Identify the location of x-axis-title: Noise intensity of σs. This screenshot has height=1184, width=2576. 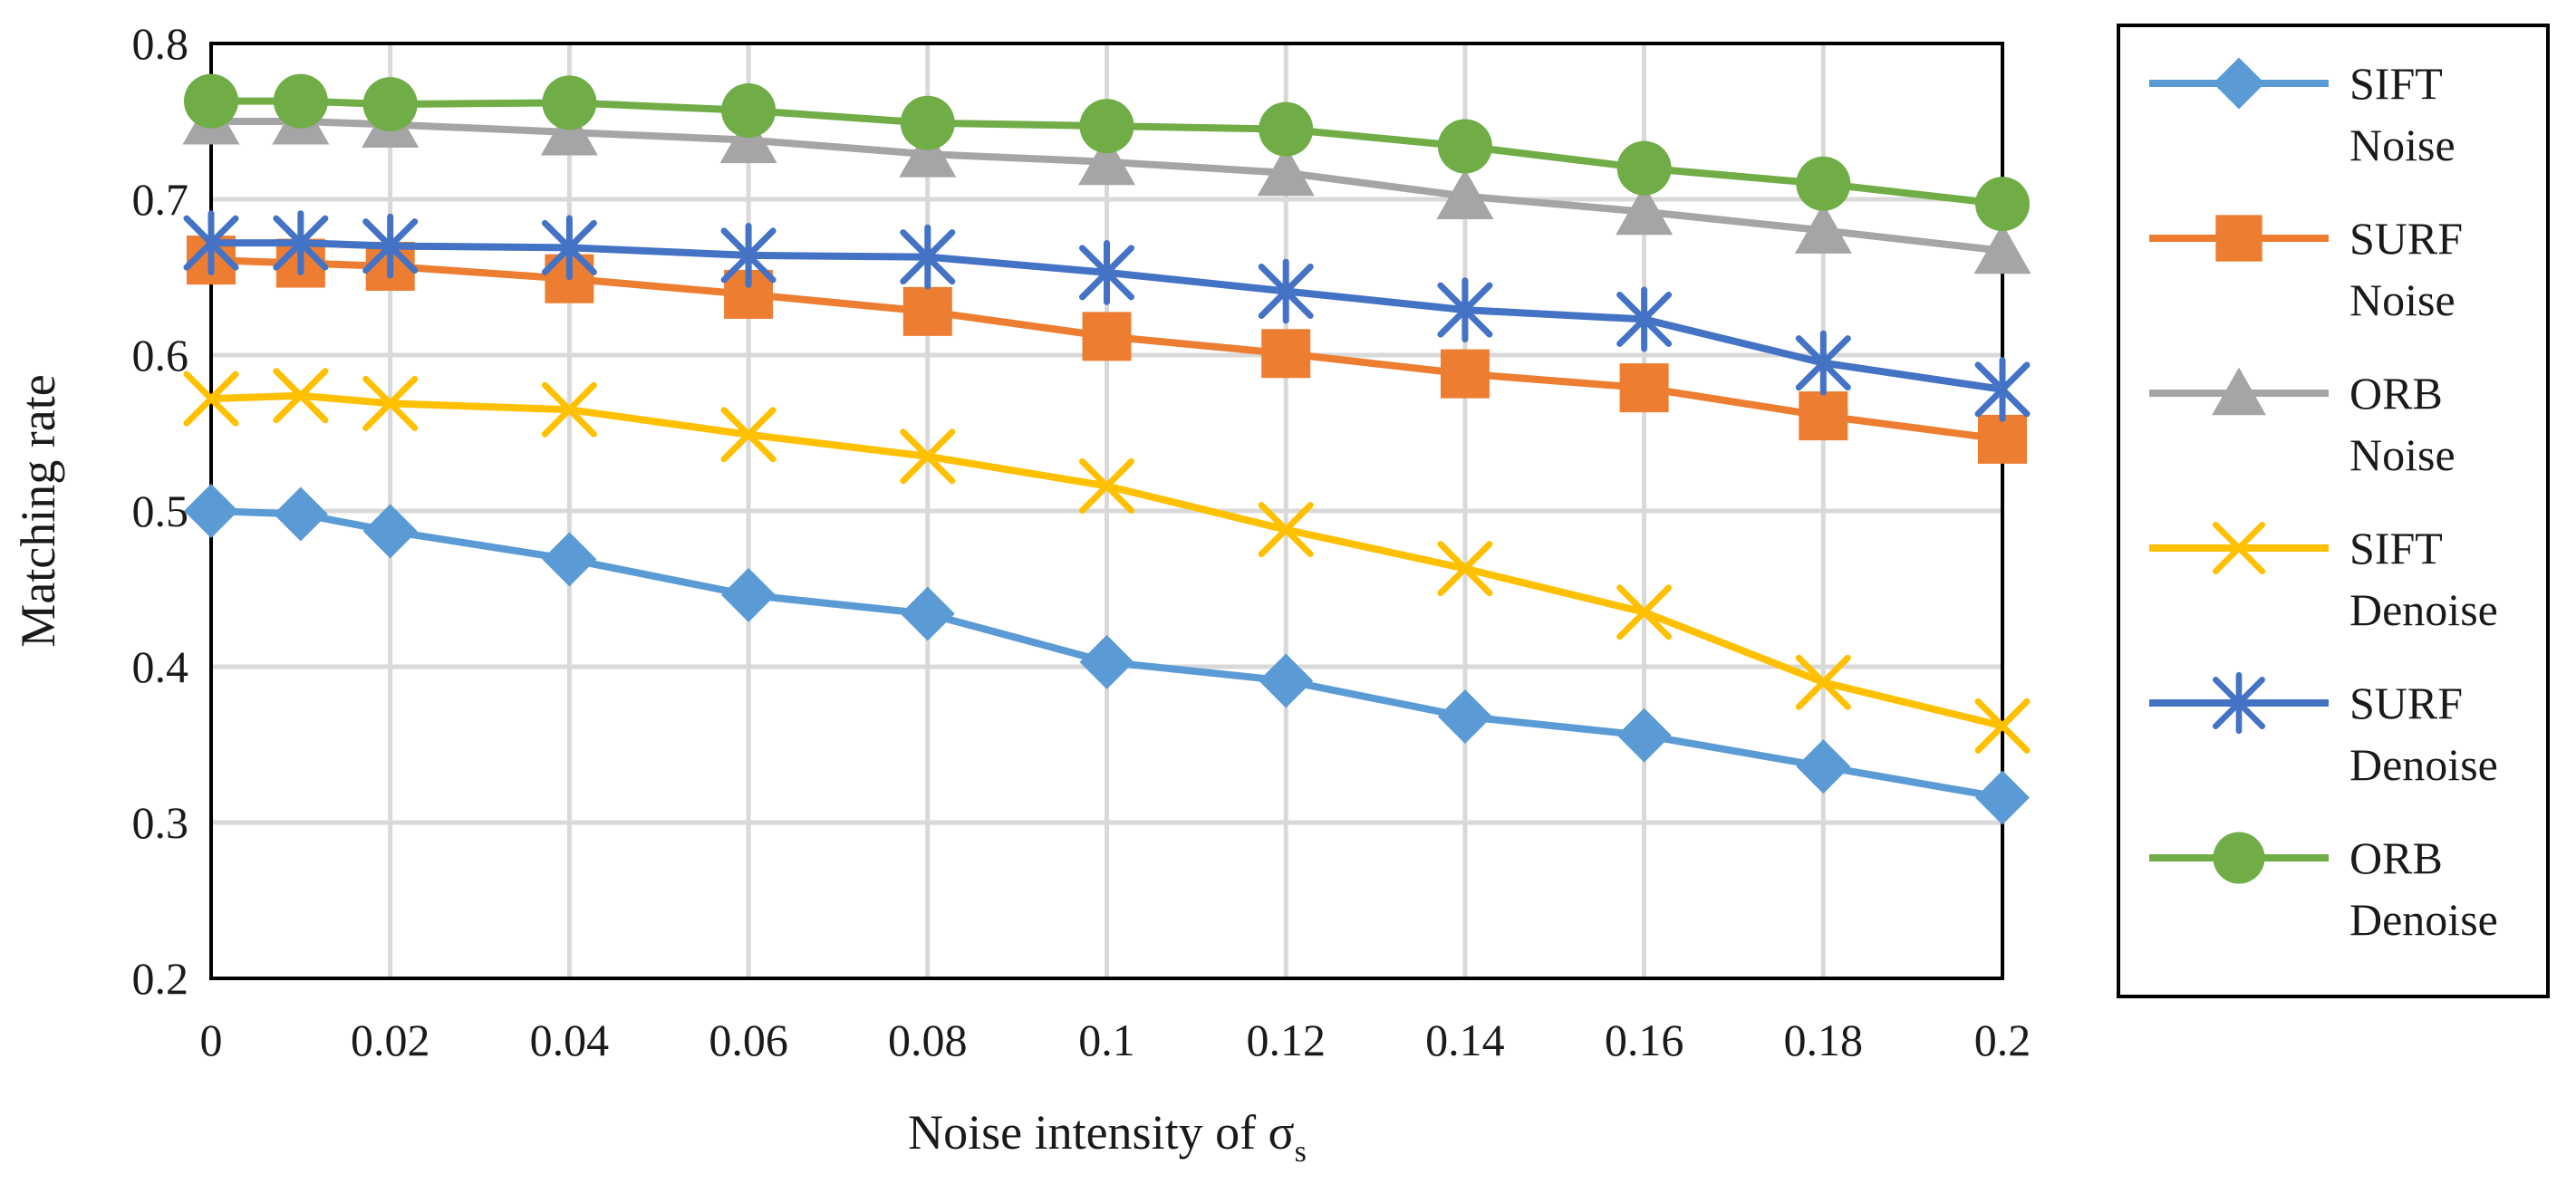
(1107, 1137).